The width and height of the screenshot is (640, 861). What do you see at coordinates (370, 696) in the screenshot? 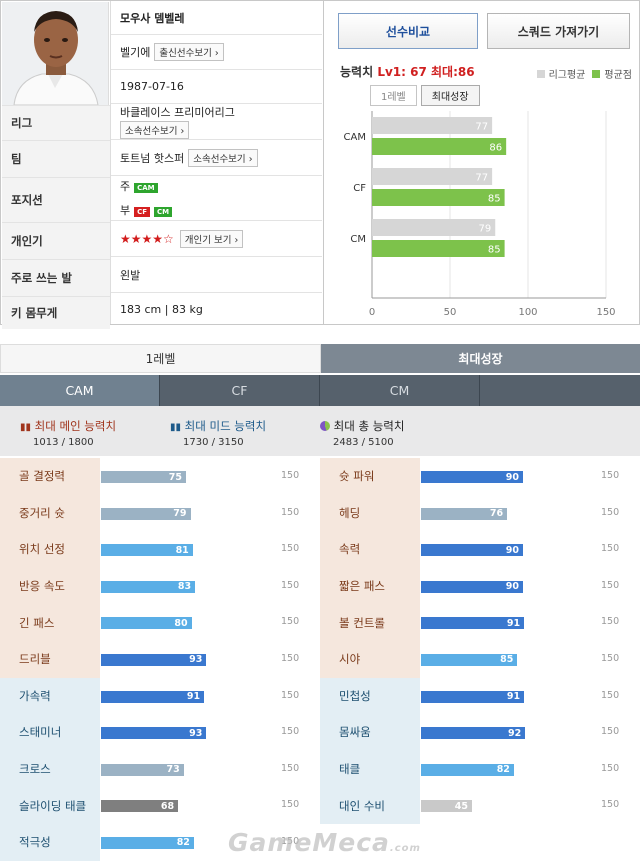
I see `stat-name: 민첩성` at bounding box center [370, 696].